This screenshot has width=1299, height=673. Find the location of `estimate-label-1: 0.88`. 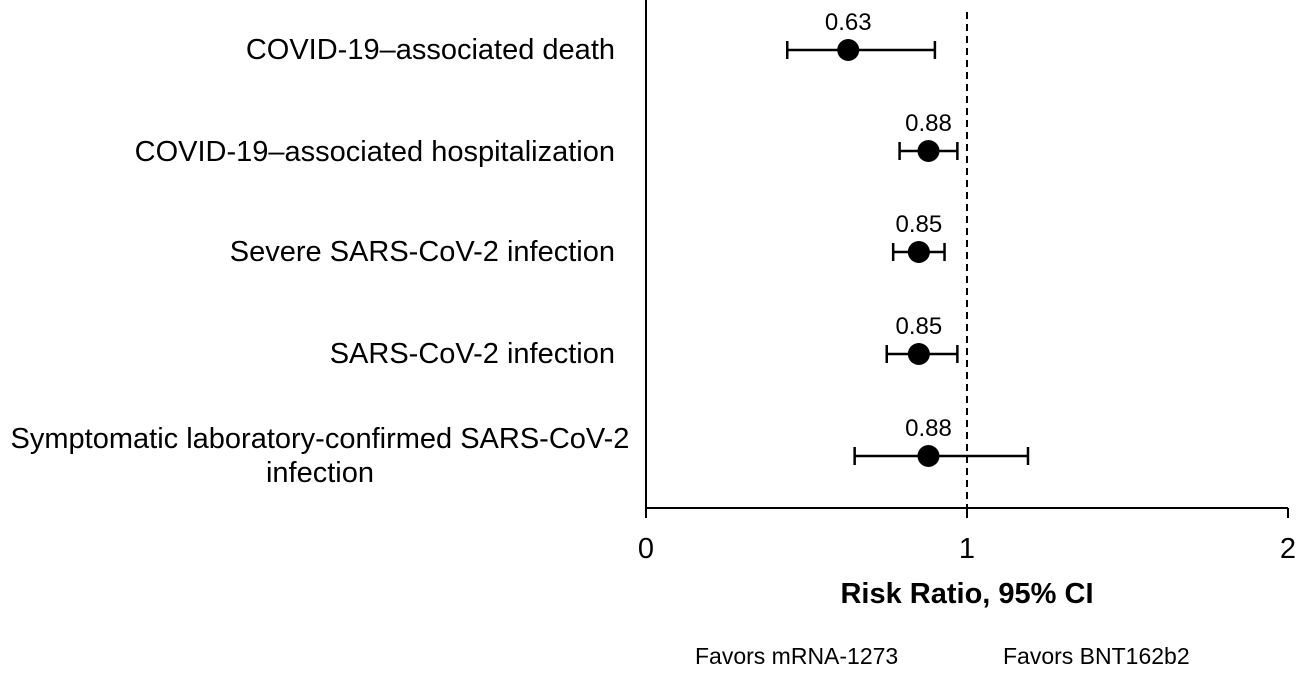

estimate-label-1: 0.88 is located at coordinates (928, 123).